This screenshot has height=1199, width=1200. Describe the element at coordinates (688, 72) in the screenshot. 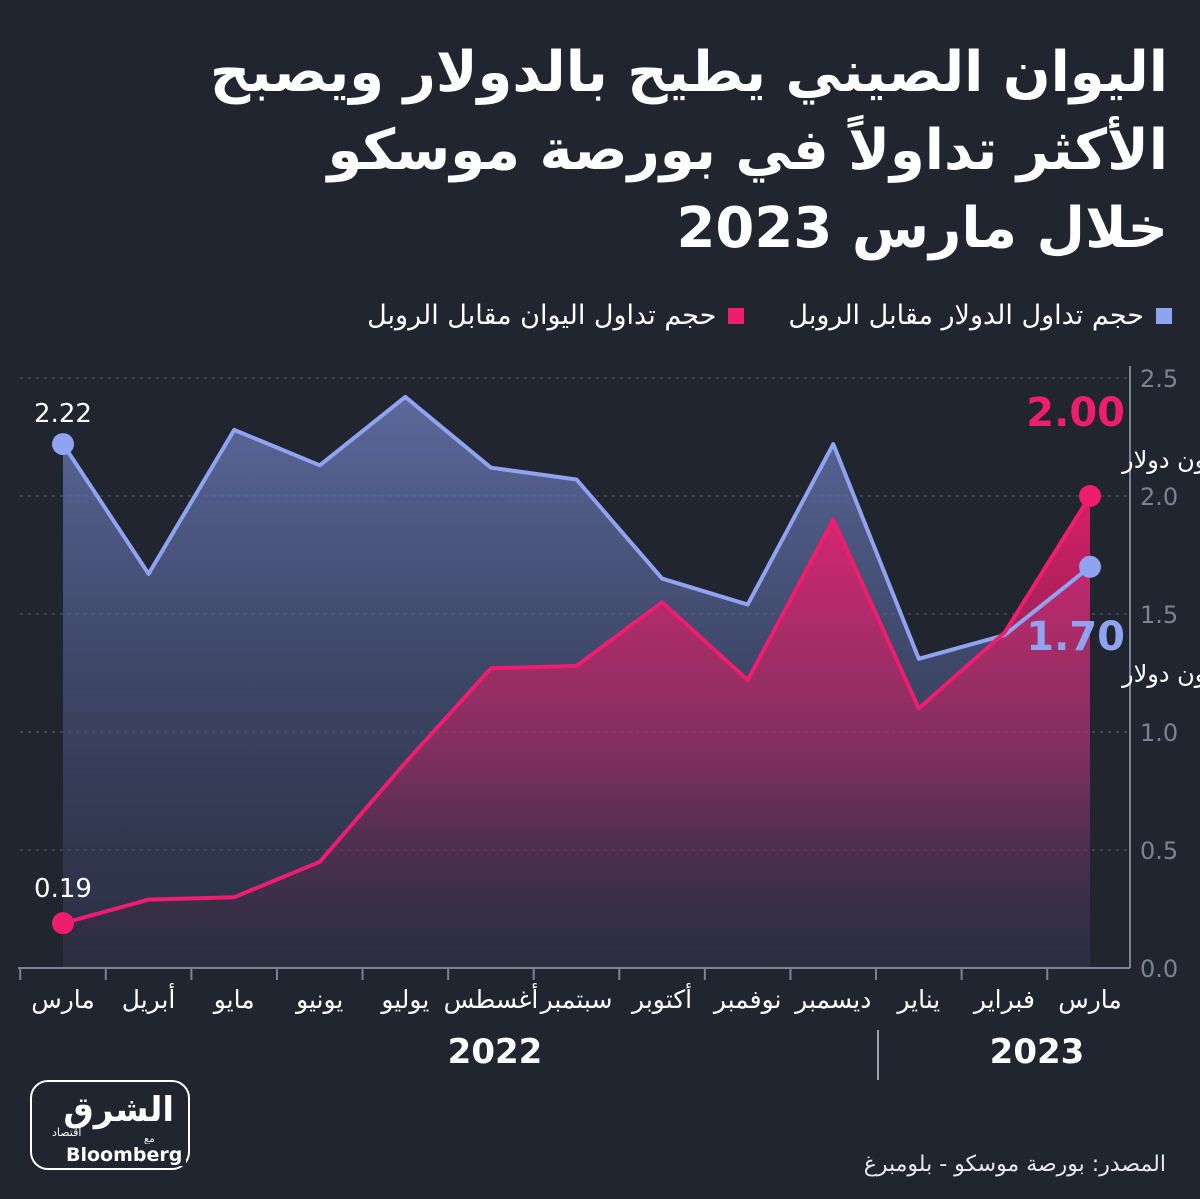

I see `title-line-1: اليوان الصيني يطيح بالدولار ويصبح` at that location.